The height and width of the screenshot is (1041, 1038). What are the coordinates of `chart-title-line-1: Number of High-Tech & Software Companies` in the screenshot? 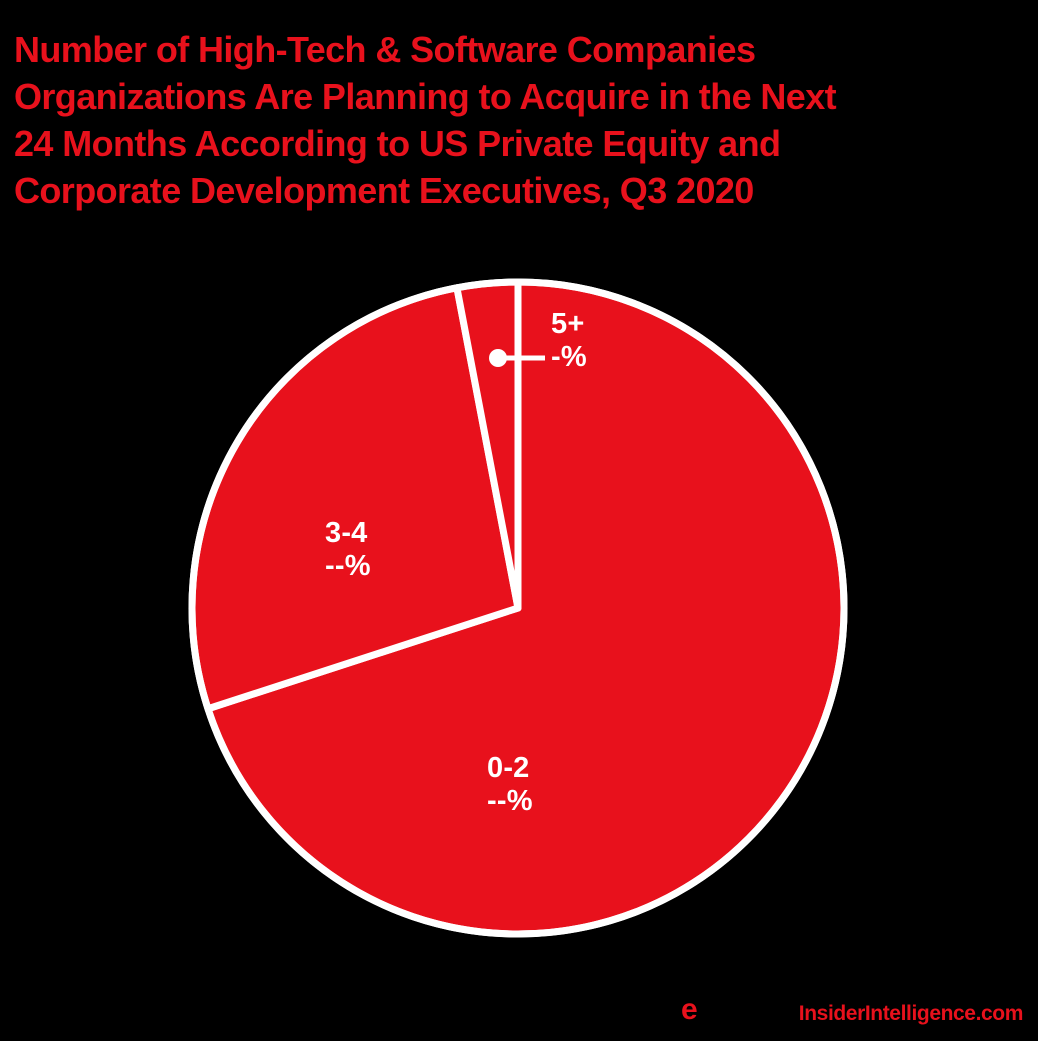 It's located at (385, 49).